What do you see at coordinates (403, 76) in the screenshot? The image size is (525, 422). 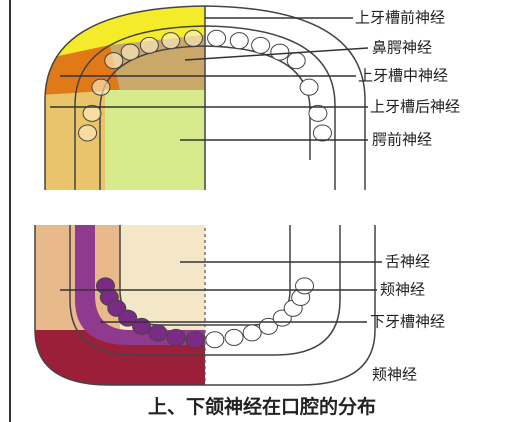 I see `label: 上牙槽中神经` at bounding box center [403, 76].